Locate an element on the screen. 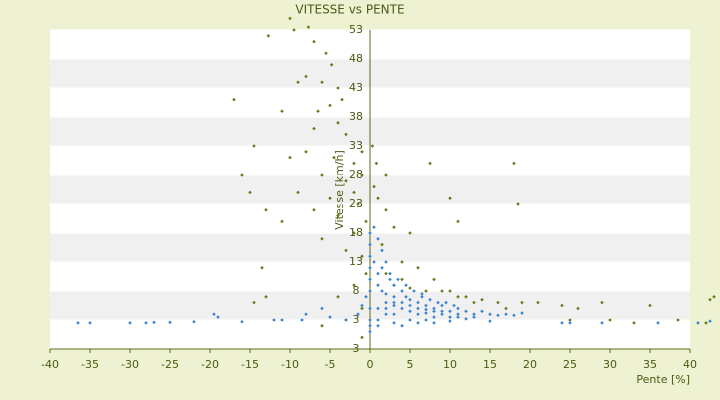 Image resolution: width=720 pixels, height=400 pixels. x-tick-label: 15 is located at coordinates (490, 364).